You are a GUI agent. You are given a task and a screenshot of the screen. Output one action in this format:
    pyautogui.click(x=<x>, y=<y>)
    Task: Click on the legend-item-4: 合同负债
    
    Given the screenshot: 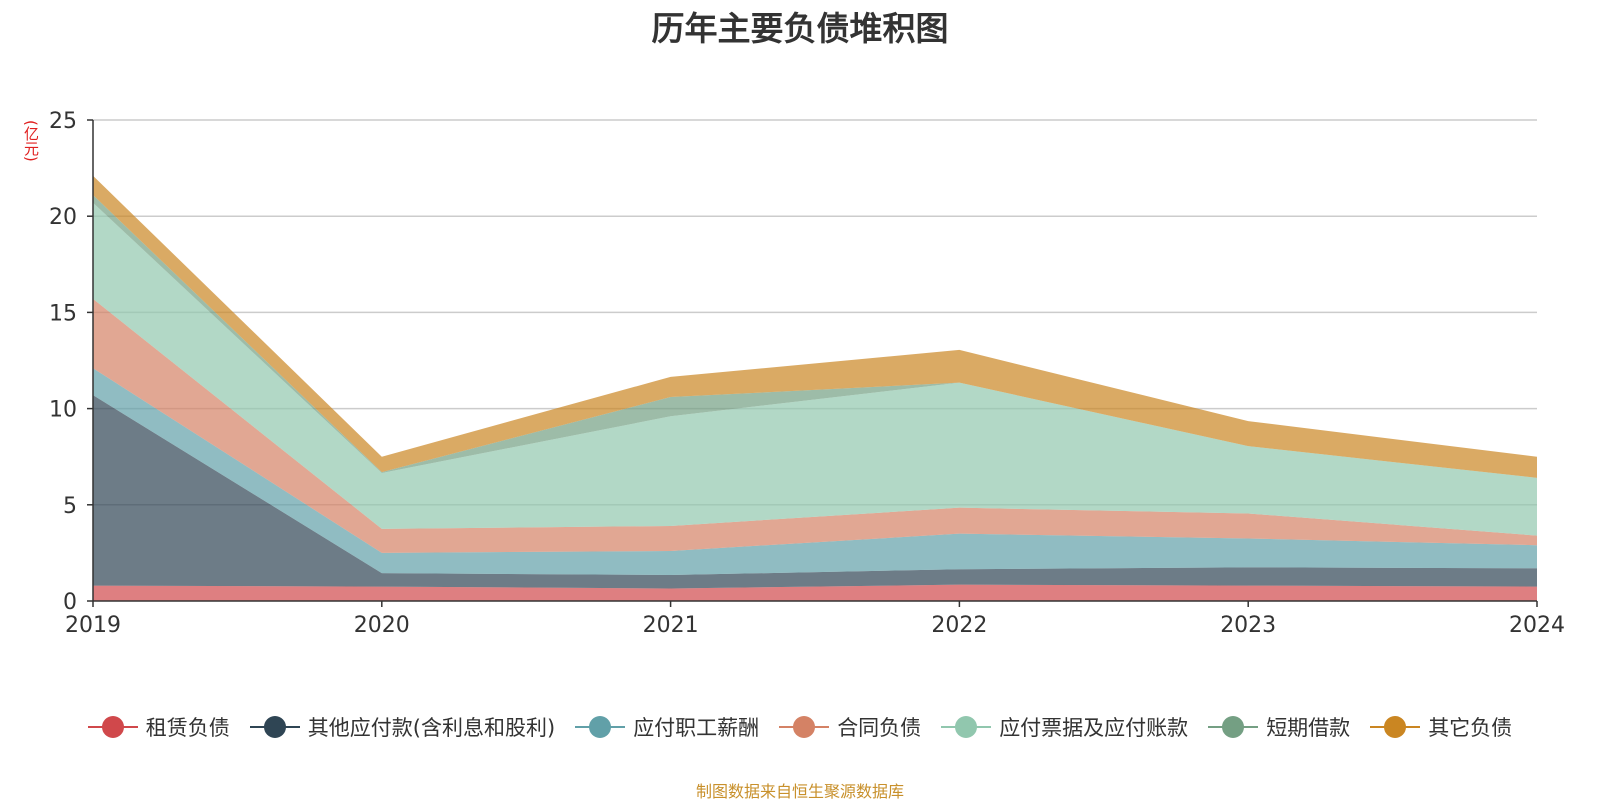 What is the action you would take?
    pyautogui.click(x=850, y=727)
    